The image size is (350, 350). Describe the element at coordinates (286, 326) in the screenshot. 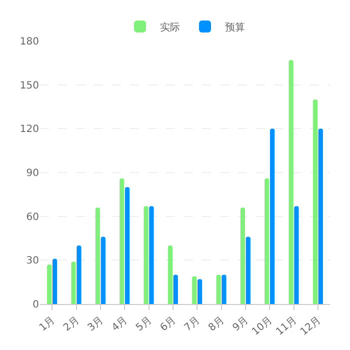

I see `x-tick-label: 11月` at that location.